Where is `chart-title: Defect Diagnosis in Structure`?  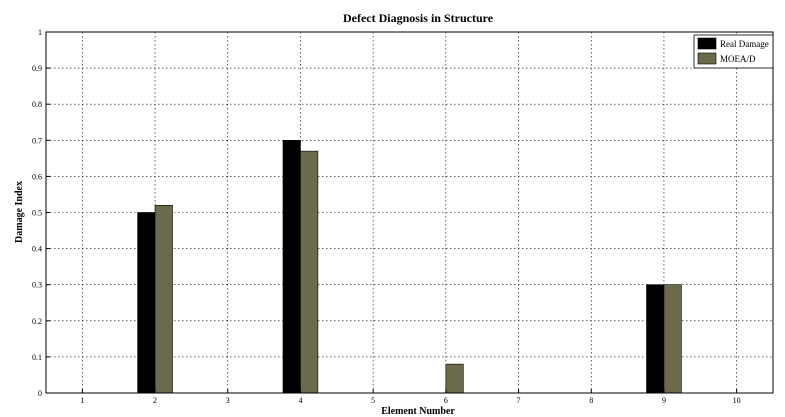 chart-title: Defect Diagnosis in Structure is located at coordinates (418, 18).